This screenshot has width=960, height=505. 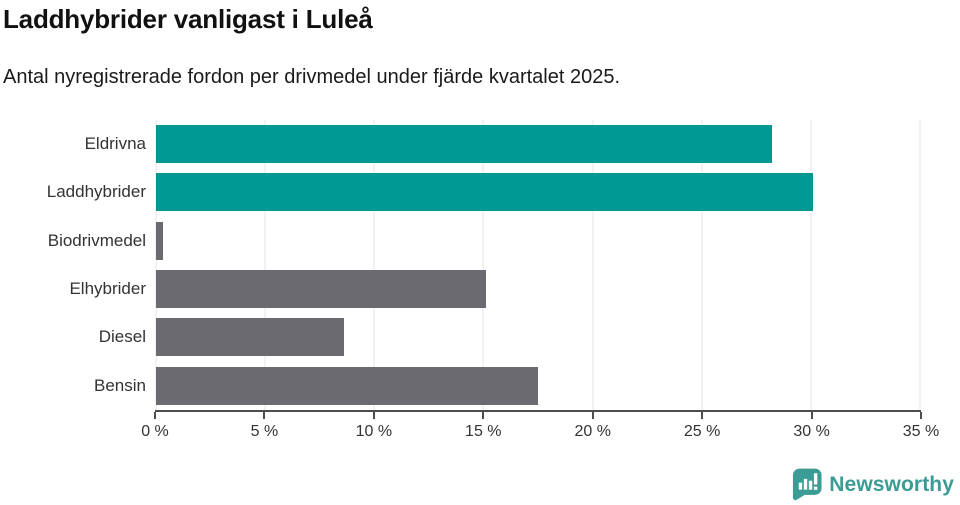 What do you see at coordinates (374, 431) in the screenshot?
I see `x-tick-label: 10 %` at bounding box center [374, 431].